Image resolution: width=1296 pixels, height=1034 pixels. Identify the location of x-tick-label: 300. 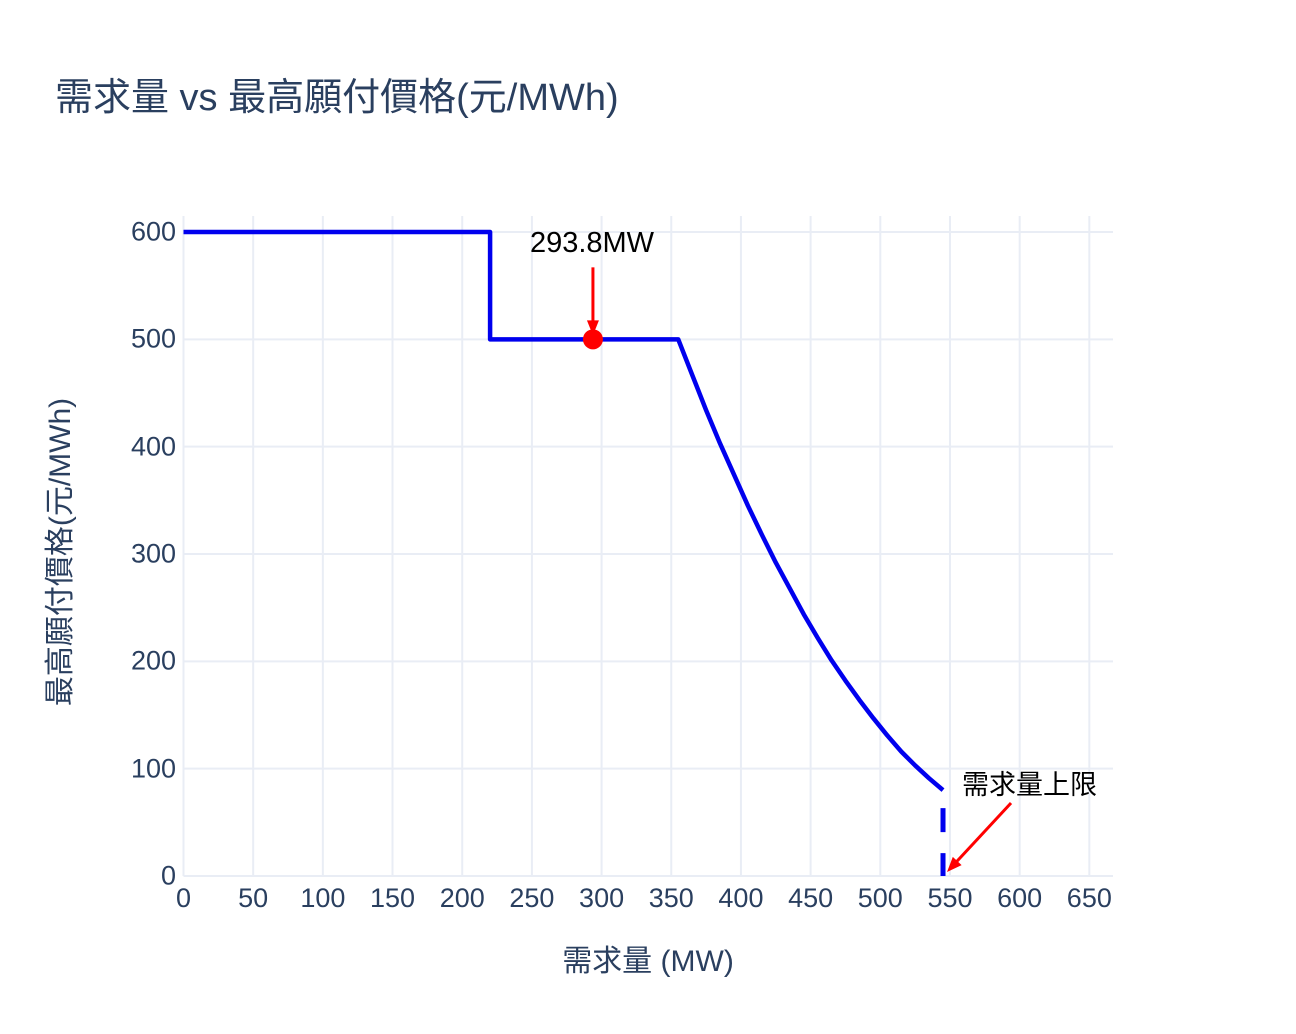
(602, 898).